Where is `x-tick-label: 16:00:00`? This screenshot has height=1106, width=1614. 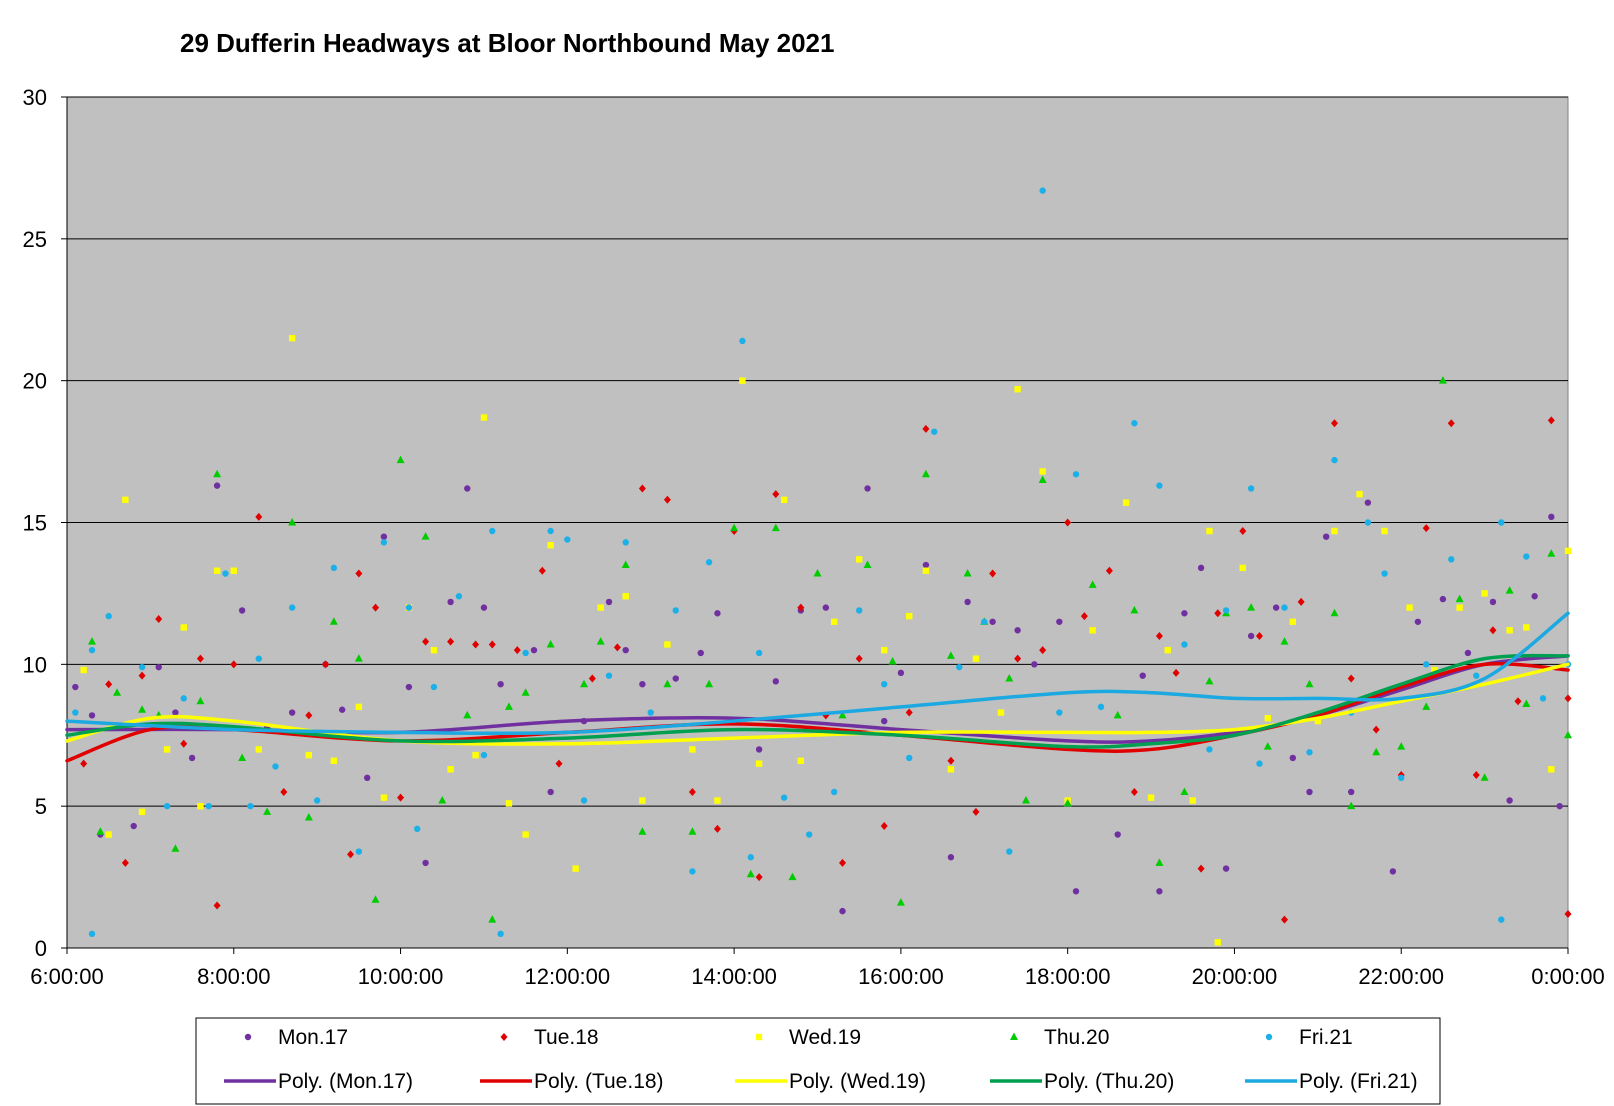 x-tick-label: 16:00:00 is located at coordinates (901, 976).